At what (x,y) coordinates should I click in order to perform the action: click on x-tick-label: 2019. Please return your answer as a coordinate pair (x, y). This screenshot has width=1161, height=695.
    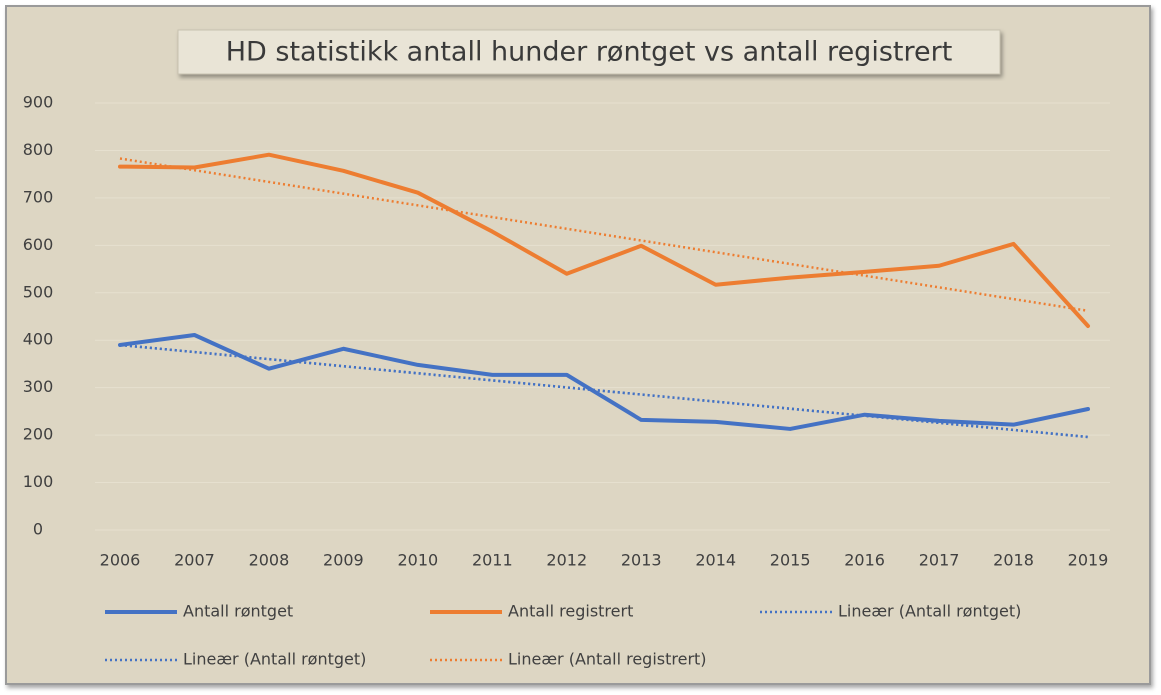
    Looking at the image, I should click on (1088, 560).